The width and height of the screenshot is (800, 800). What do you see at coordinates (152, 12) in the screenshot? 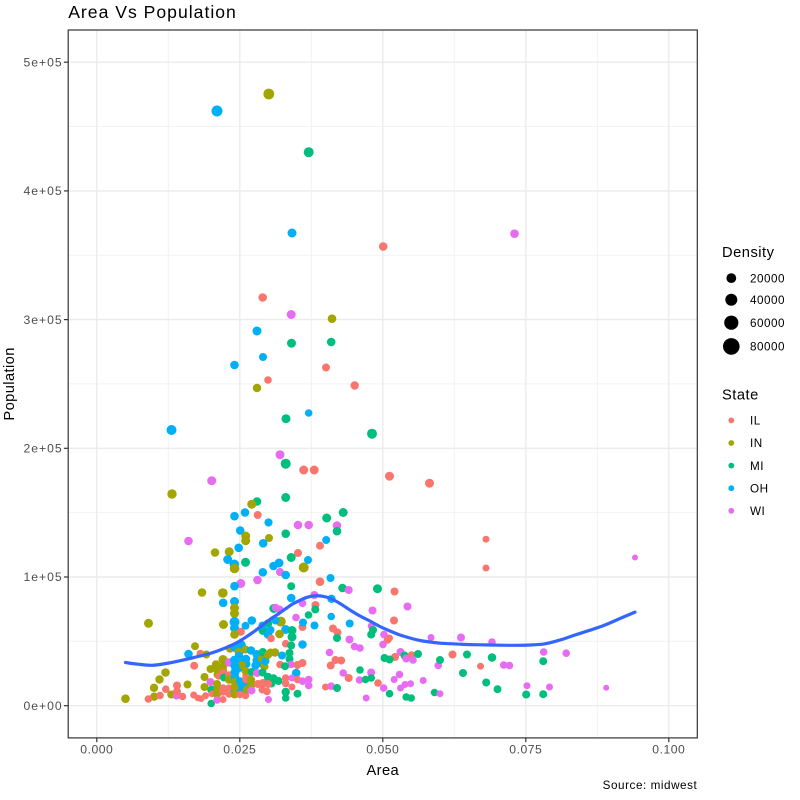
I see `svg-text: Area Vs Population` at bounding box center [152, 12].